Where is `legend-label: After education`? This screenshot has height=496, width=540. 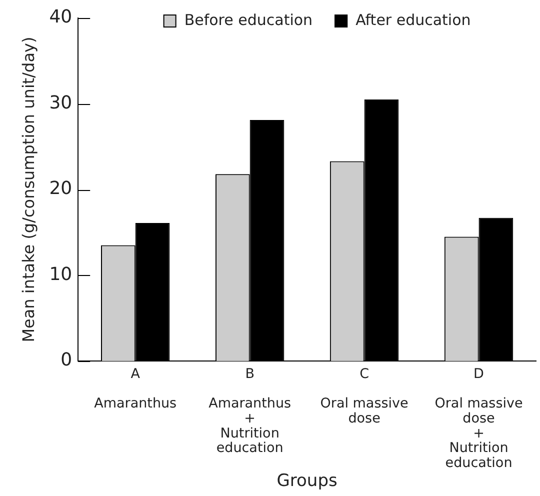
legend-label: After education is located at coordinates (413, 19).